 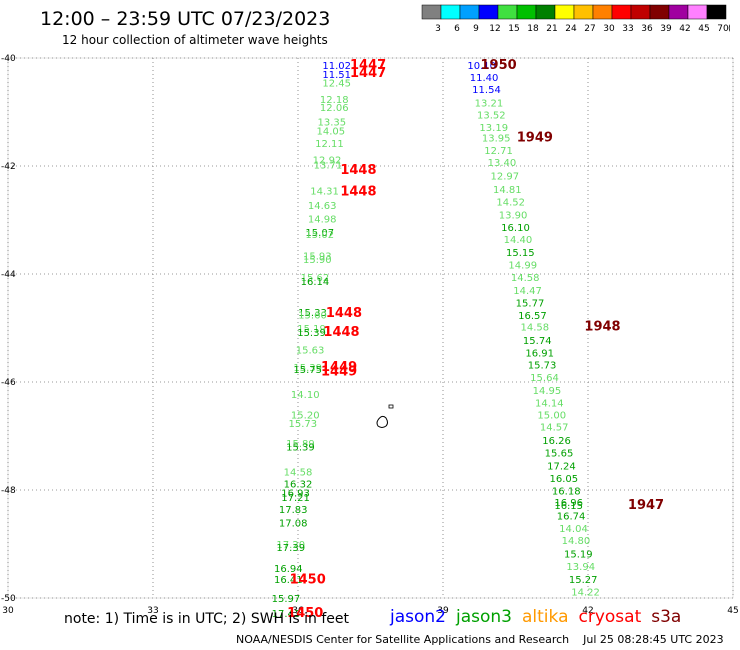 I want to click on scale-label: 6, so click(x=457, y=29).